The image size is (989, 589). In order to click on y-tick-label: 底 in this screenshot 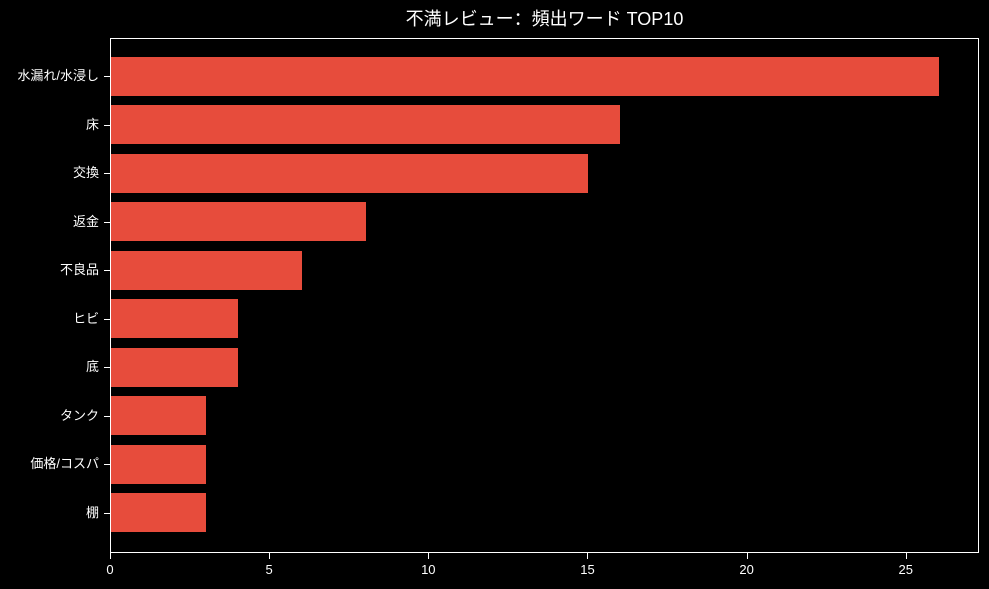, I will do `click(92, 366)`.